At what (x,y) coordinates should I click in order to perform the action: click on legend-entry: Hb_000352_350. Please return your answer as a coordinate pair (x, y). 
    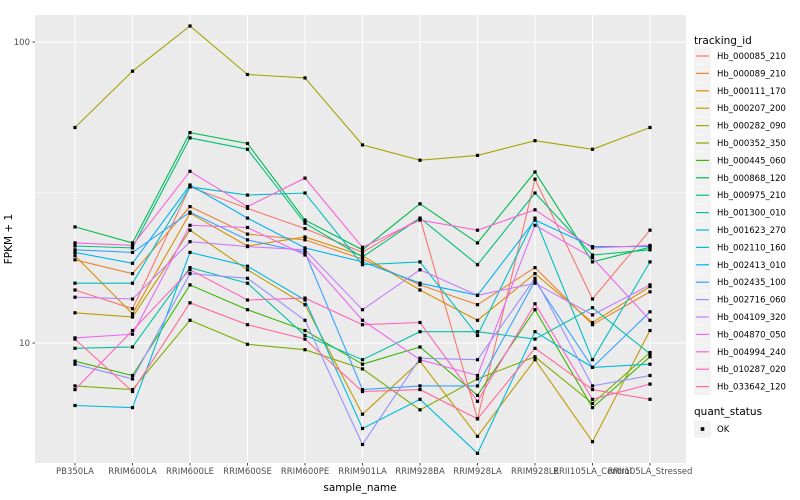
    Looking at the image, I should click on (740, 143).